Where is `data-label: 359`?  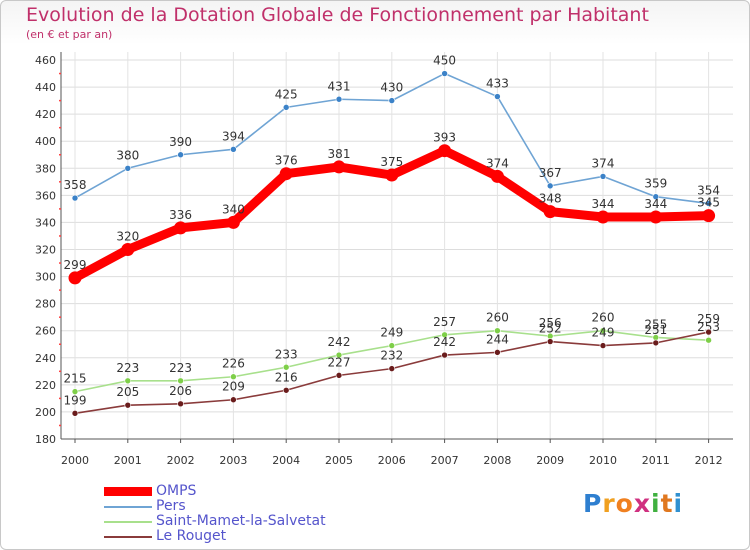 data-label: 359 is located at coordinates (655, 184).